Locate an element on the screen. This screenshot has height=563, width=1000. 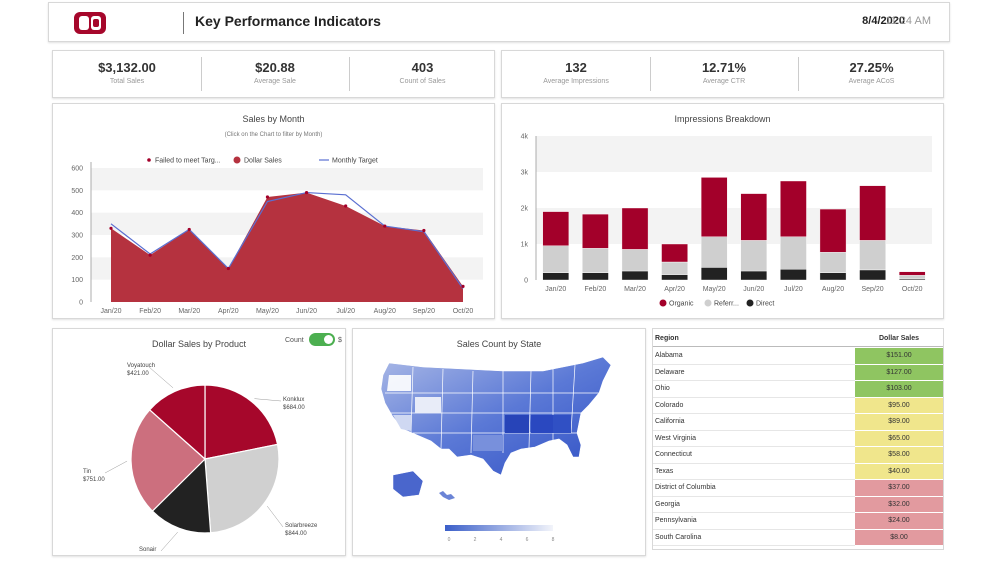
brand-logo-icon is located at coordinates (90, 23).